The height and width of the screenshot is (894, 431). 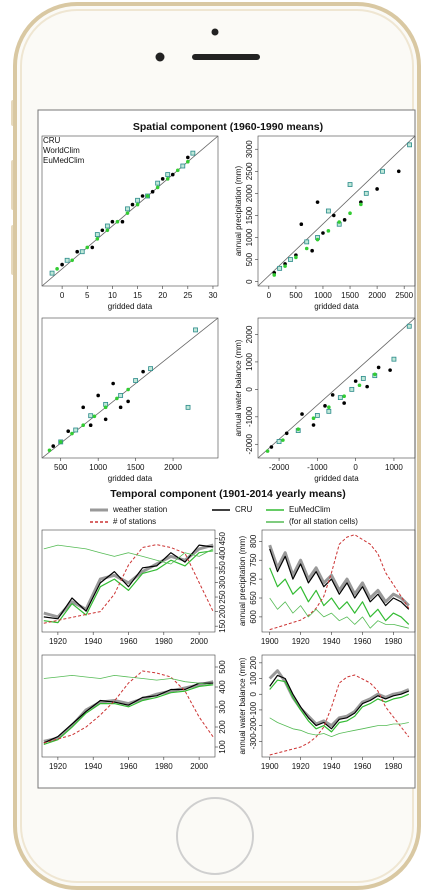 I want to click on x-tick-label: 1940, so click(x=93, y=766).